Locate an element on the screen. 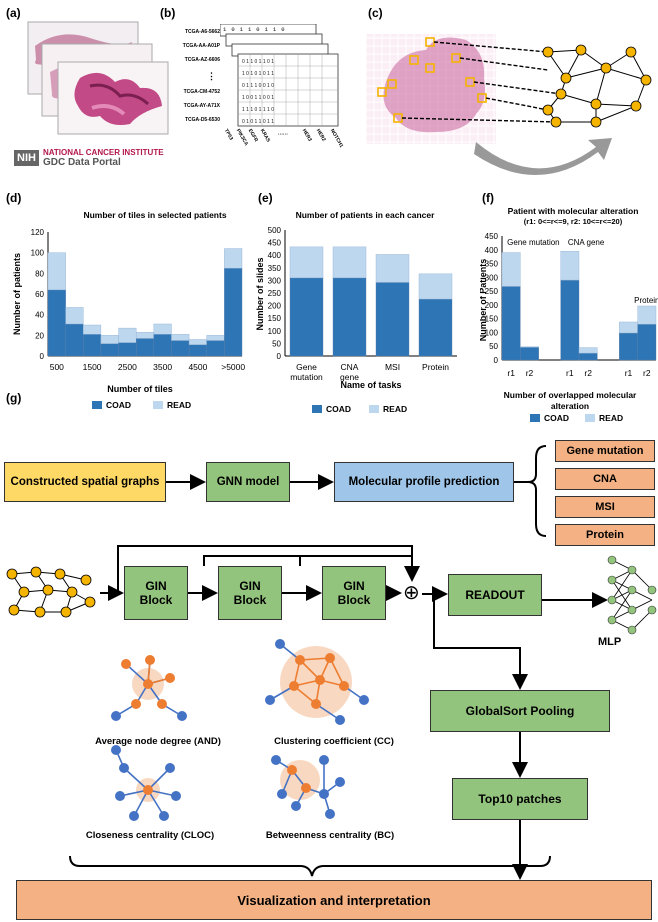  svg-text: 1 0 0 1 1 0 0 1 is located at coordinates (258, 98).